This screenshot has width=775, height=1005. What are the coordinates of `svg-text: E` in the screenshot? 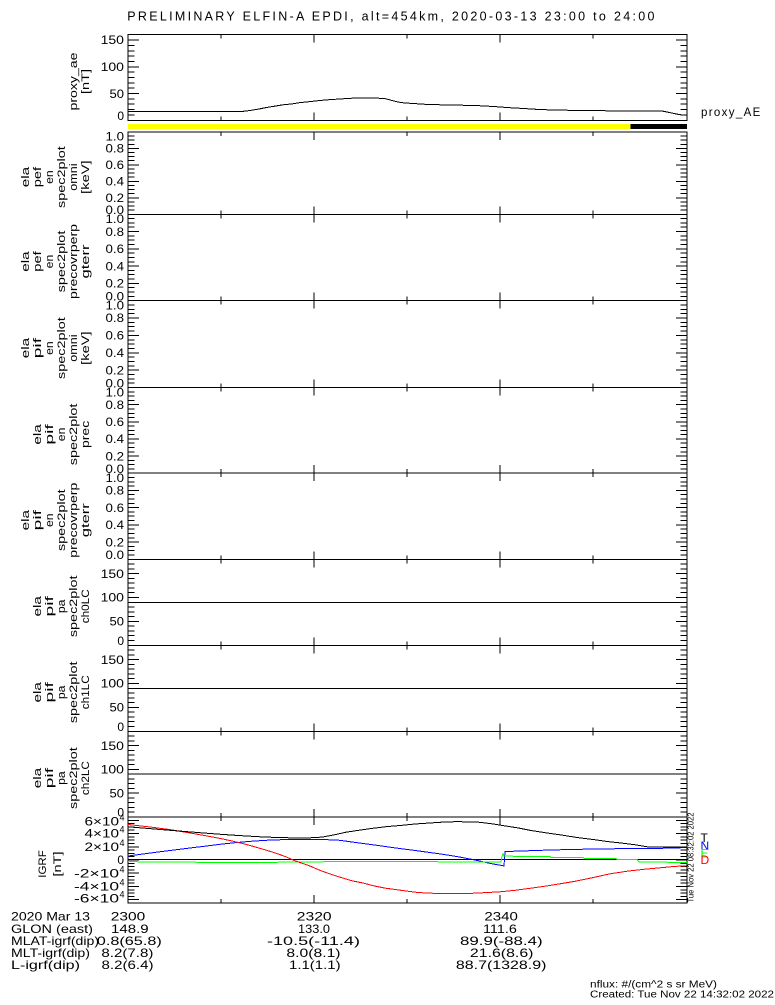 It's located at (705, 854).